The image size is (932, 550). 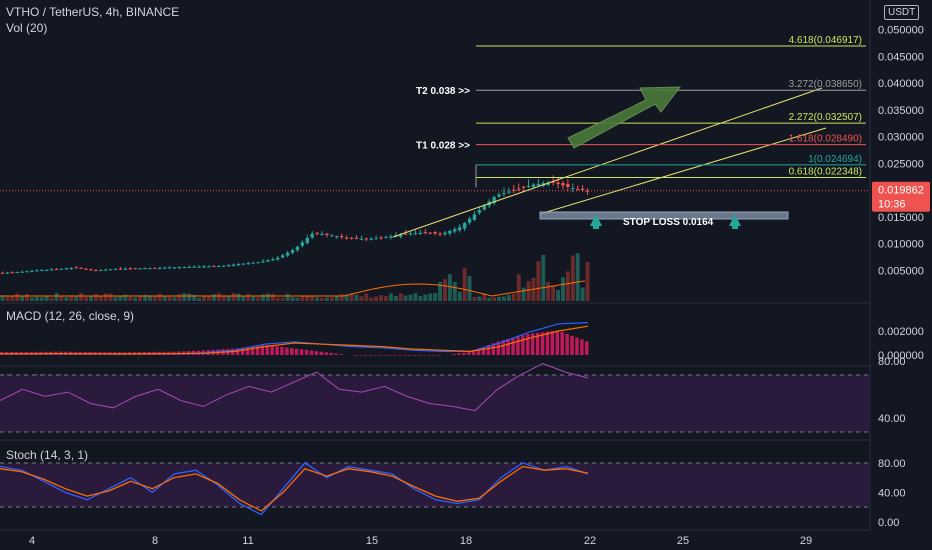 I want to click on time-axis-tick: 22, so click(x=590, y=541).